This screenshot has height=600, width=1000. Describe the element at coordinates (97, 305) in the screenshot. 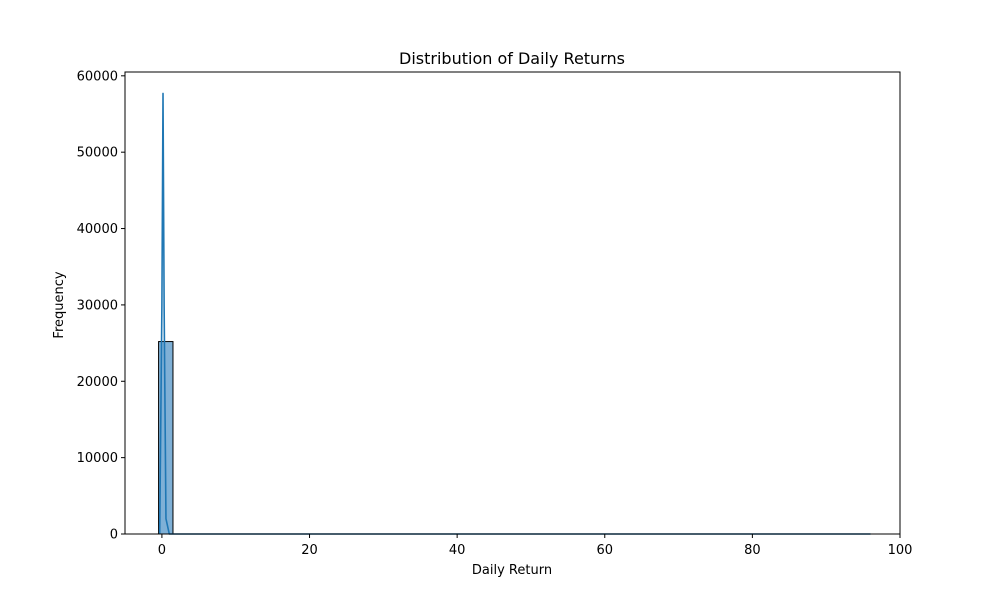

I see `y-tick-label: 30000` at that location.